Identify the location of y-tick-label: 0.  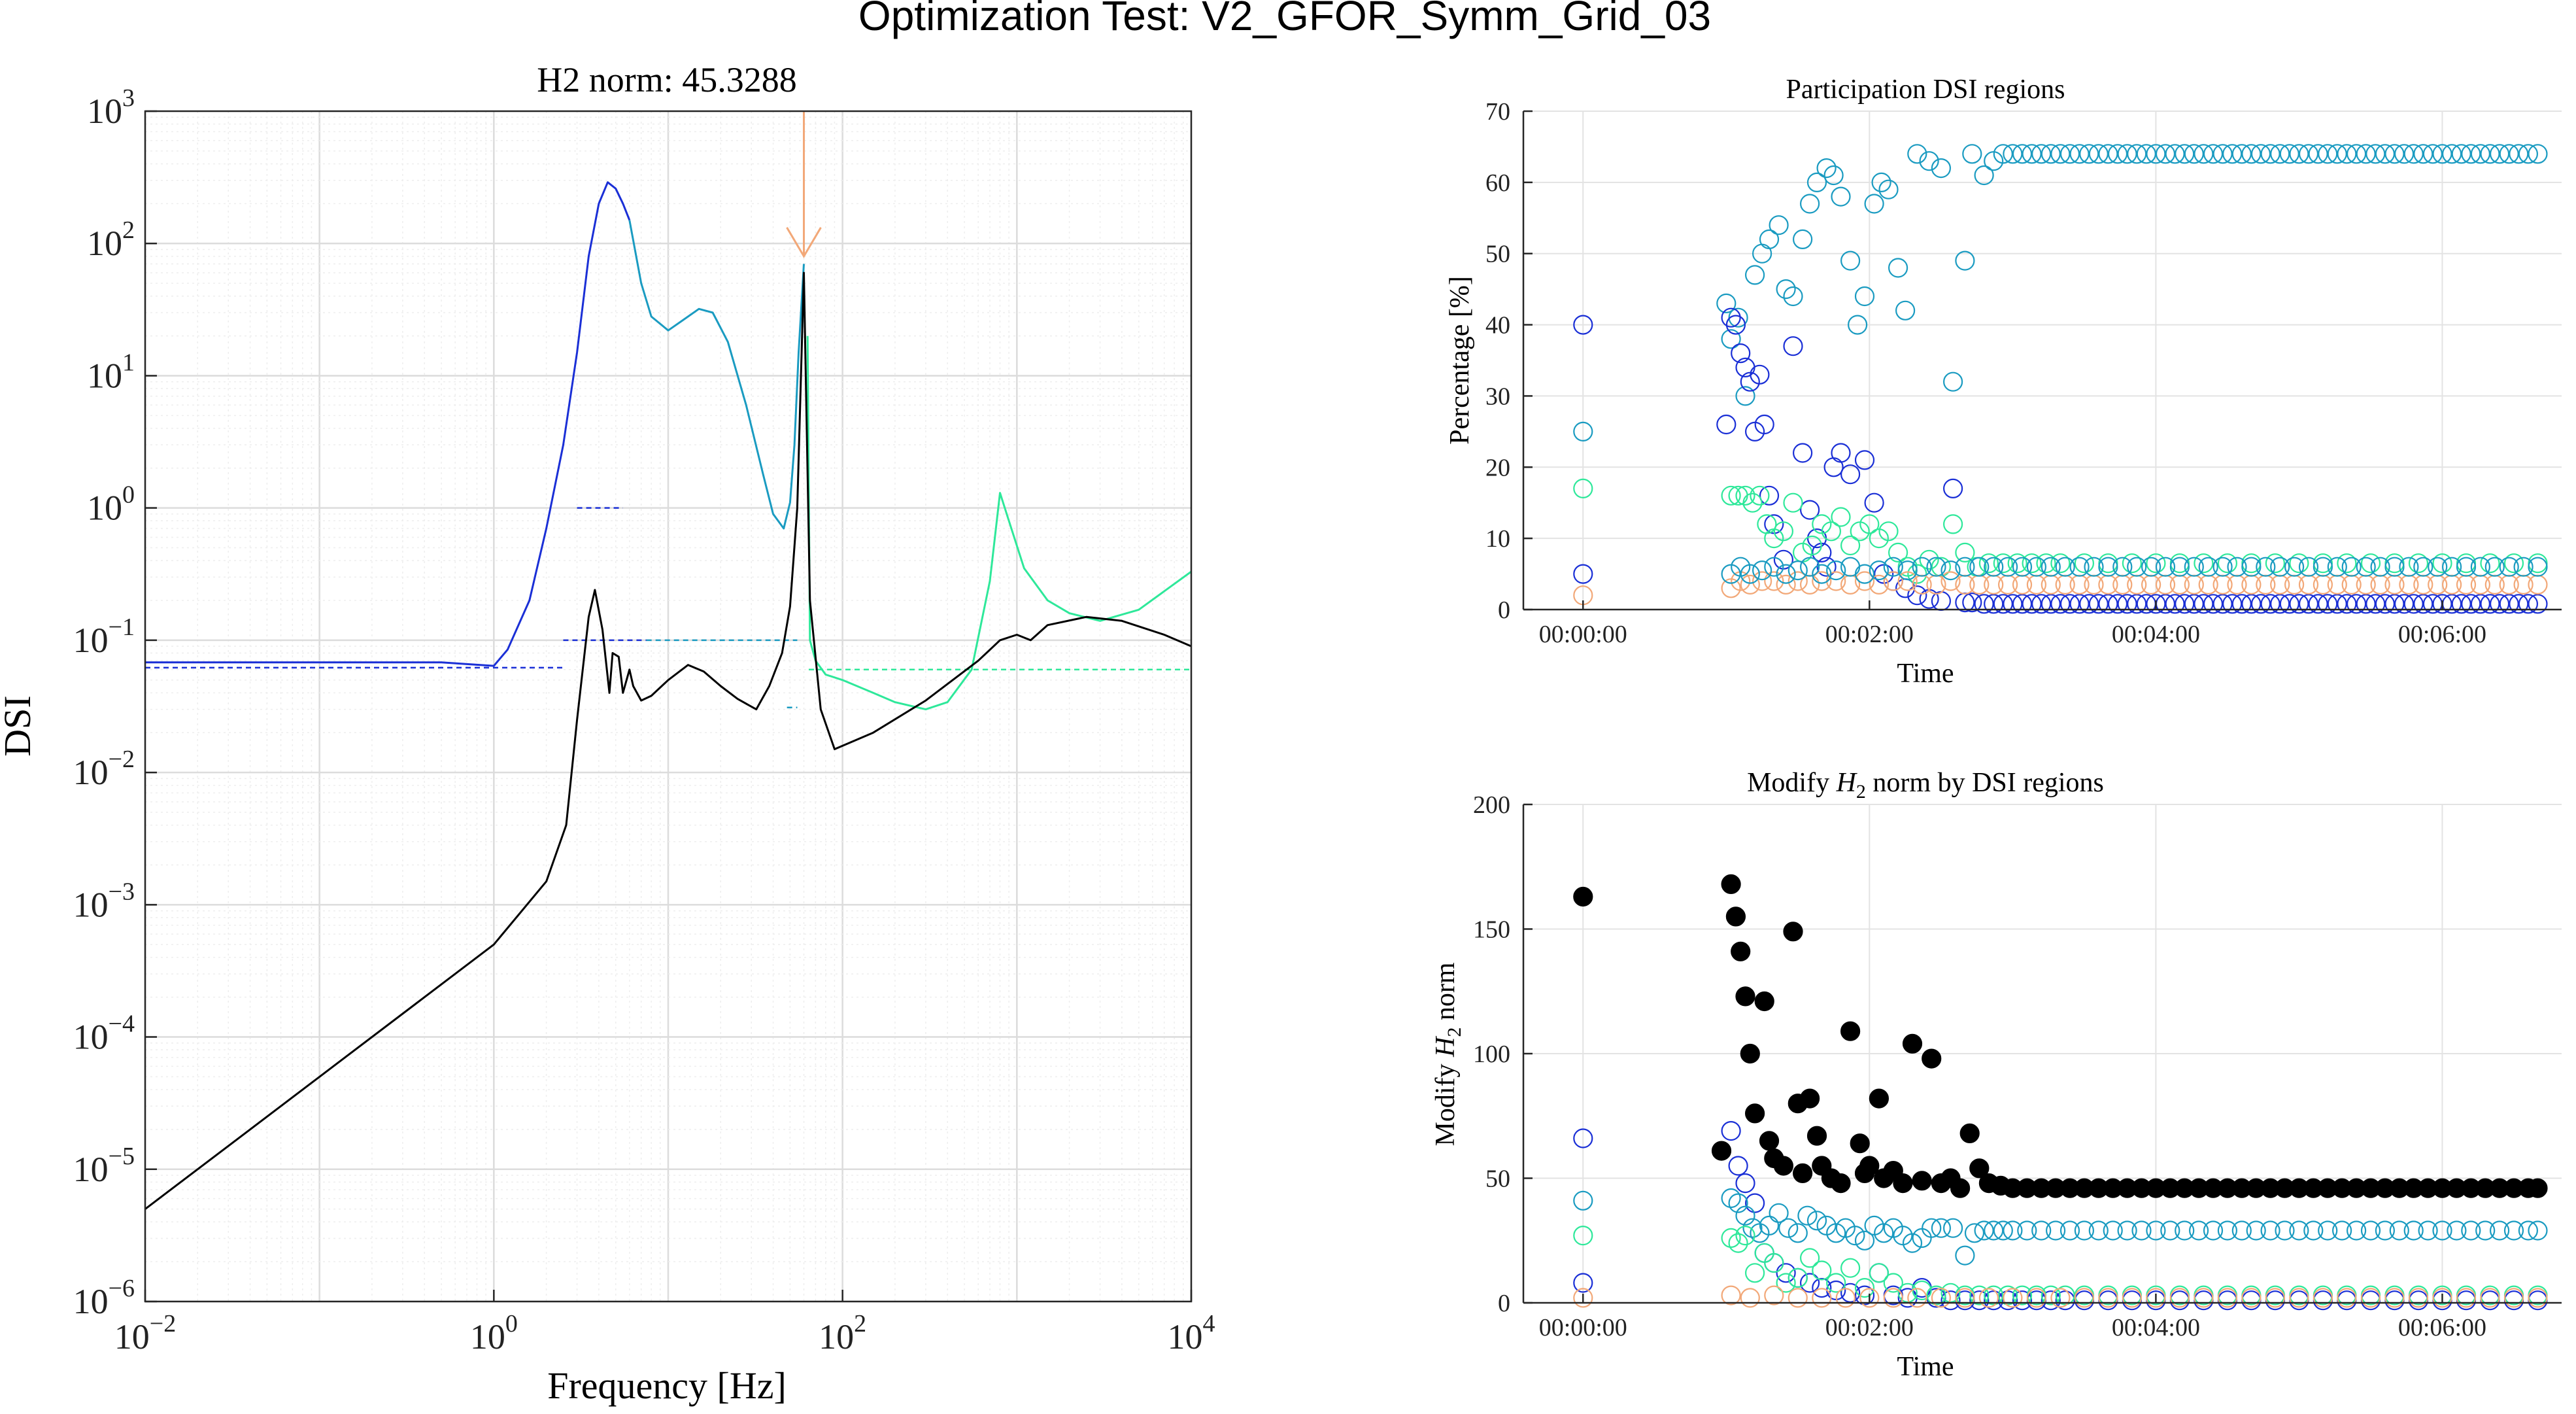
(1504, 1304).